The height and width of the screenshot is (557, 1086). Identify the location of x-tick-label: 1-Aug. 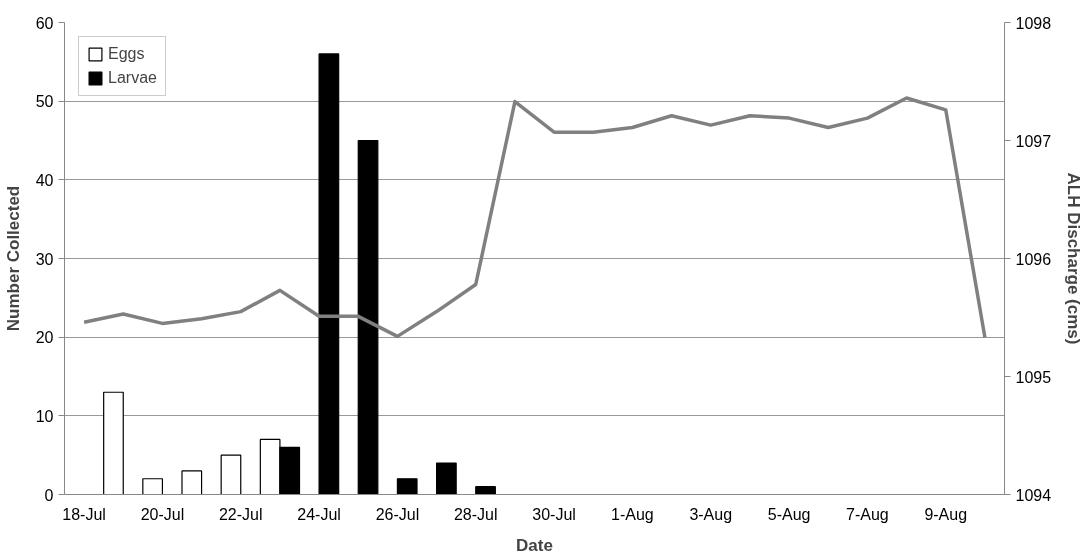
(632, 514).